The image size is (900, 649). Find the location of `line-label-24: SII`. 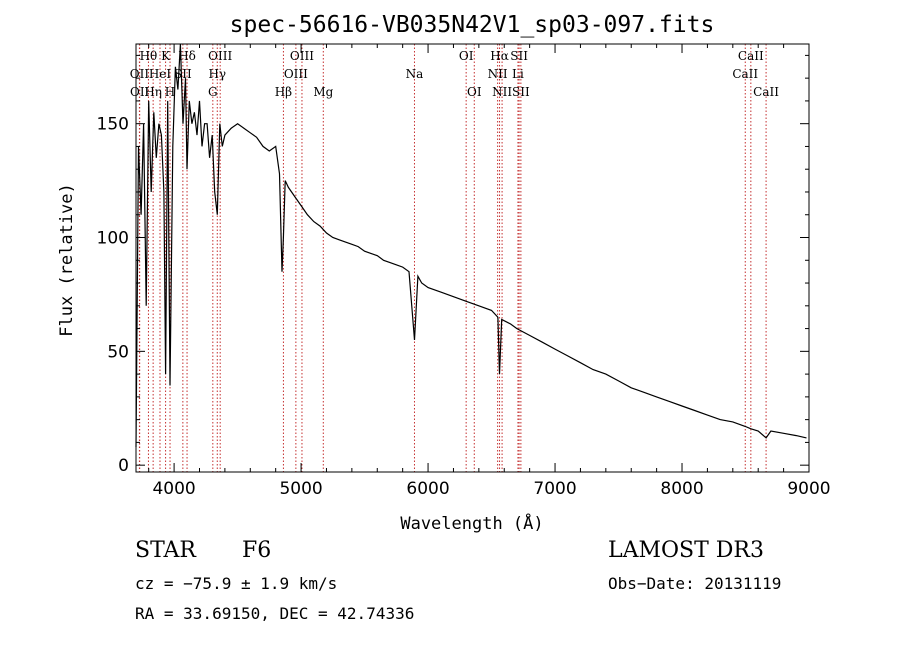

line-label-24: SII is located at coordinates (521, 92).